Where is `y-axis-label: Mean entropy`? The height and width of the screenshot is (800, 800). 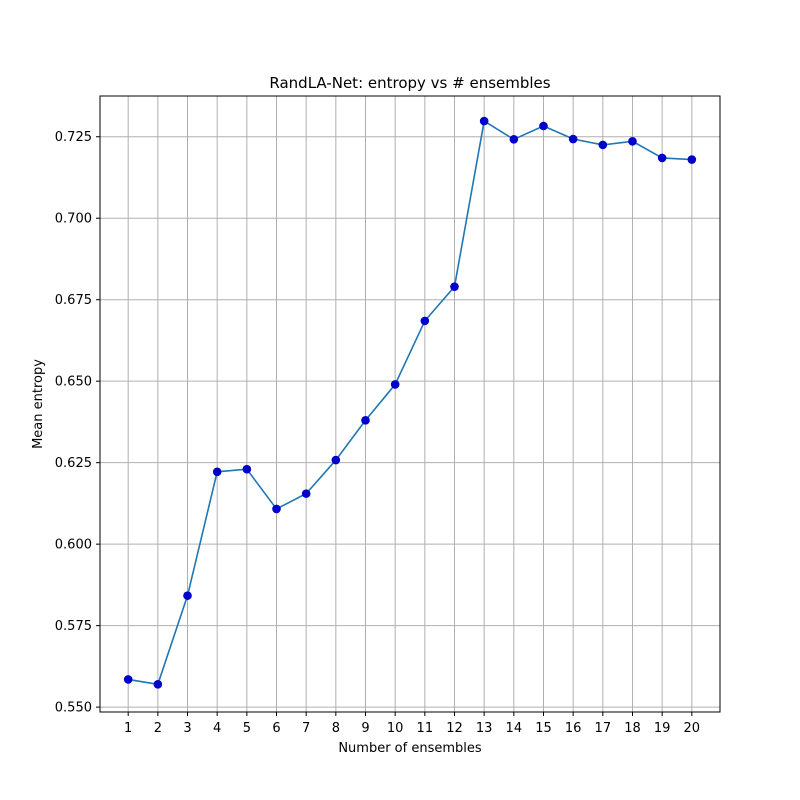 y-axis-label: Mean entropy is located at coordinates (38, 404).